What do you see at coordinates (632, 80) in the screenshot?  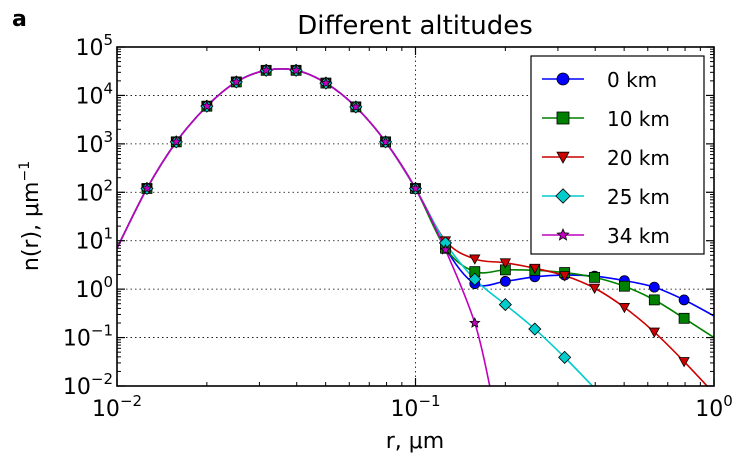 I see `legend-label: 0 km` at bounding box center [632, 80].